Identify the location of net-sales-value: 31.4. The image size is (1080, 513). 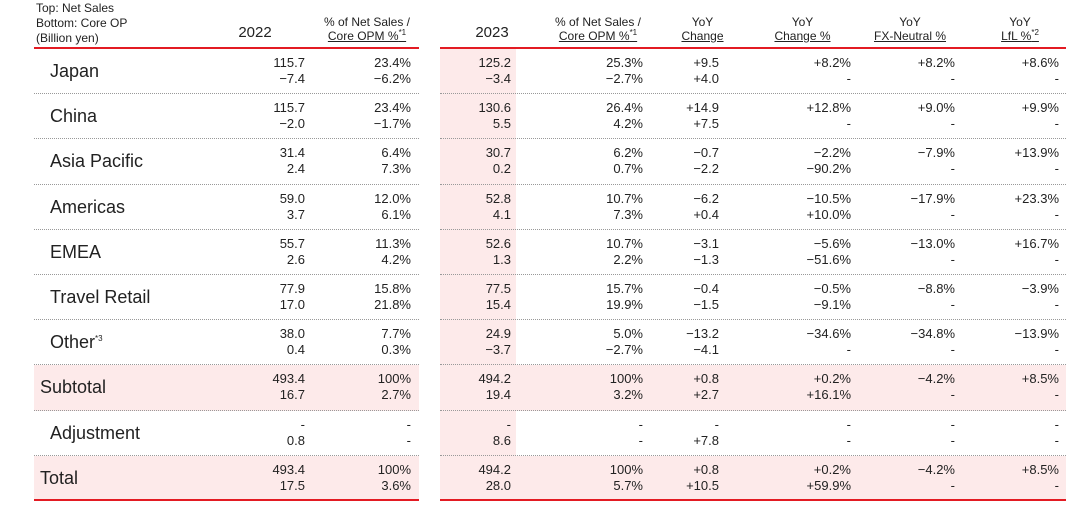
(292, 153).